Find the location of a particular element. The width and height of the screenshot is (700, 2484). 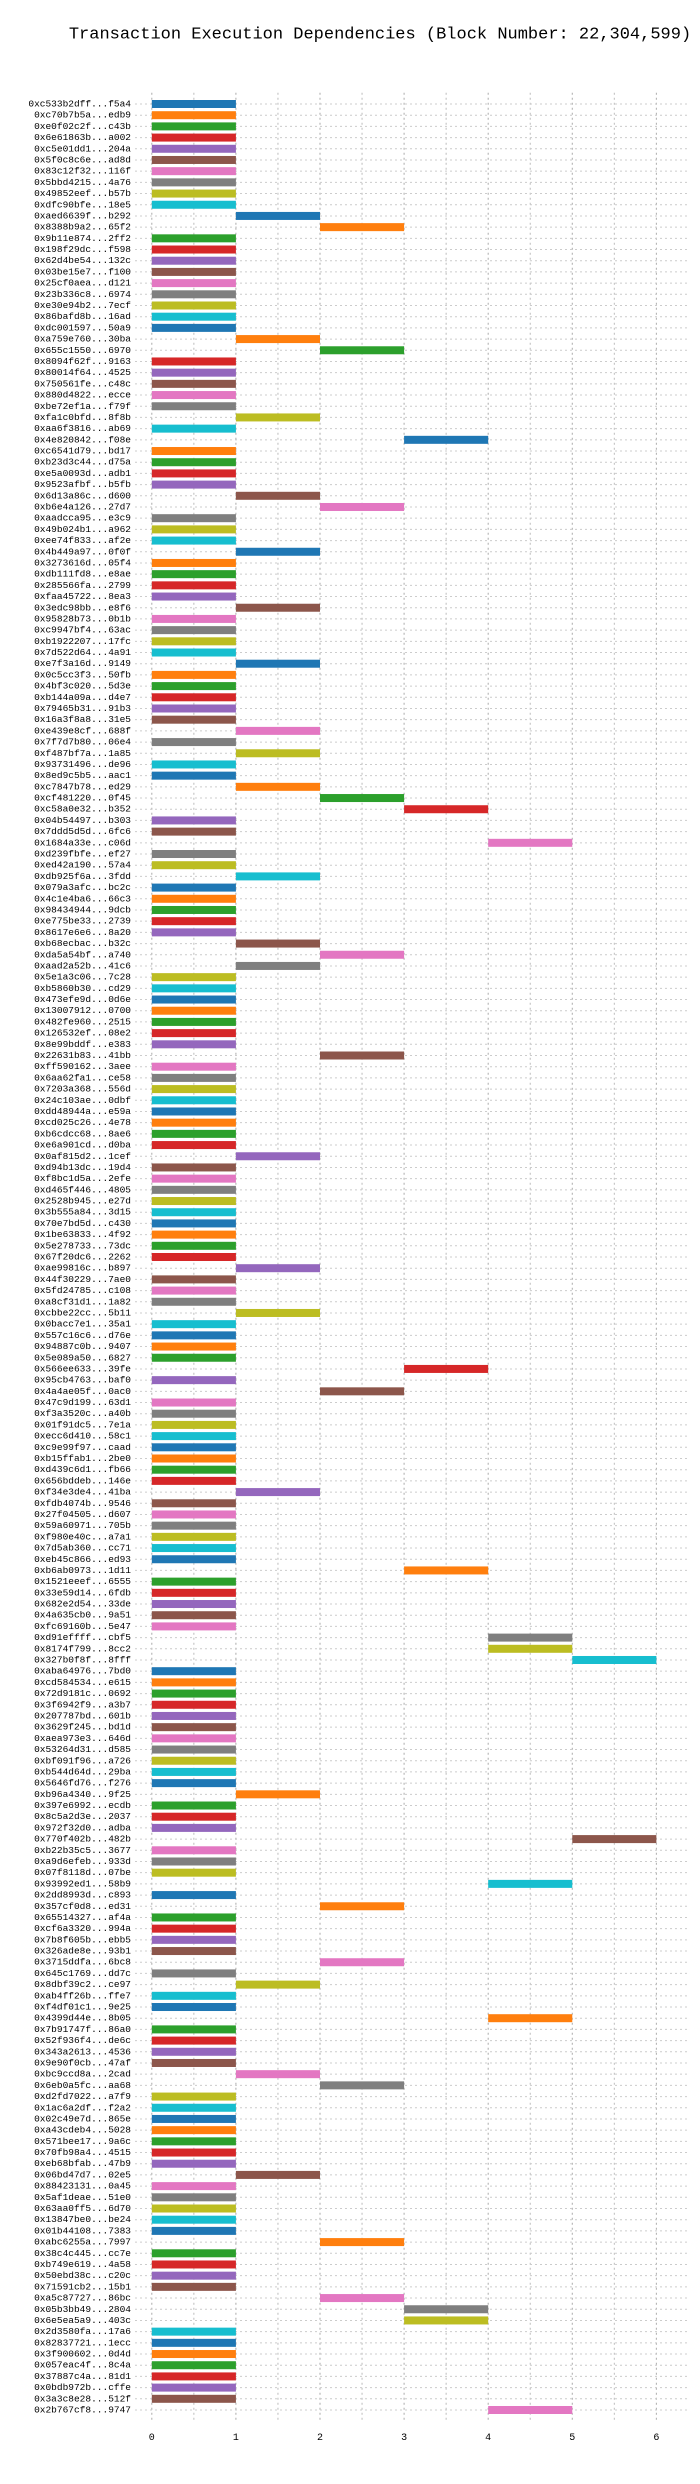

y-tick-label: 0xb749e619...4a58 is located at coordinates (82, 2264).